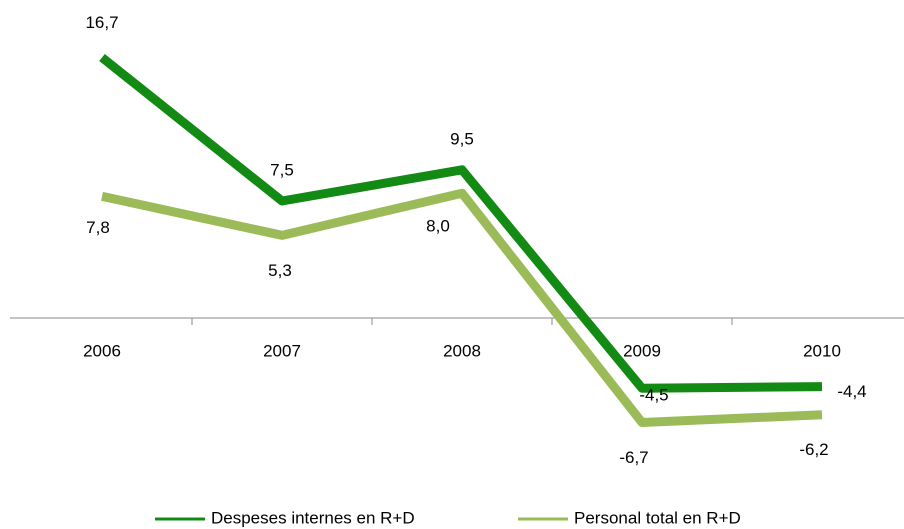  I want to click on data-label: 9,5, so click(462, 138).